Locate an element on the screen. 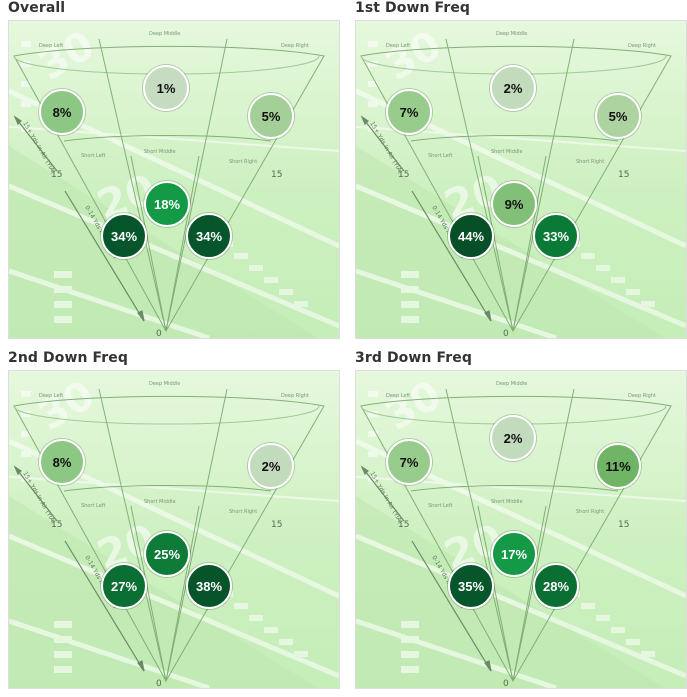  panel-title: 3rd Down Freq is located at coordinates (413, 358).